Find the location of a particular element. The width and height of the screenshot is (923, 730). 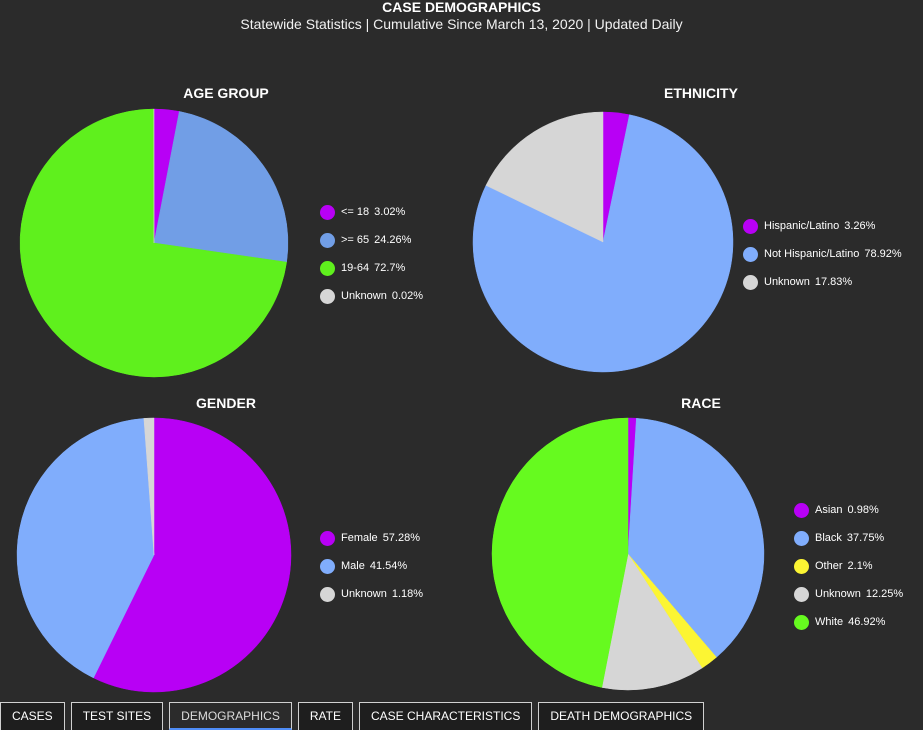

age-group-legend-value: 24.26% is located at coordinates (393, 240).